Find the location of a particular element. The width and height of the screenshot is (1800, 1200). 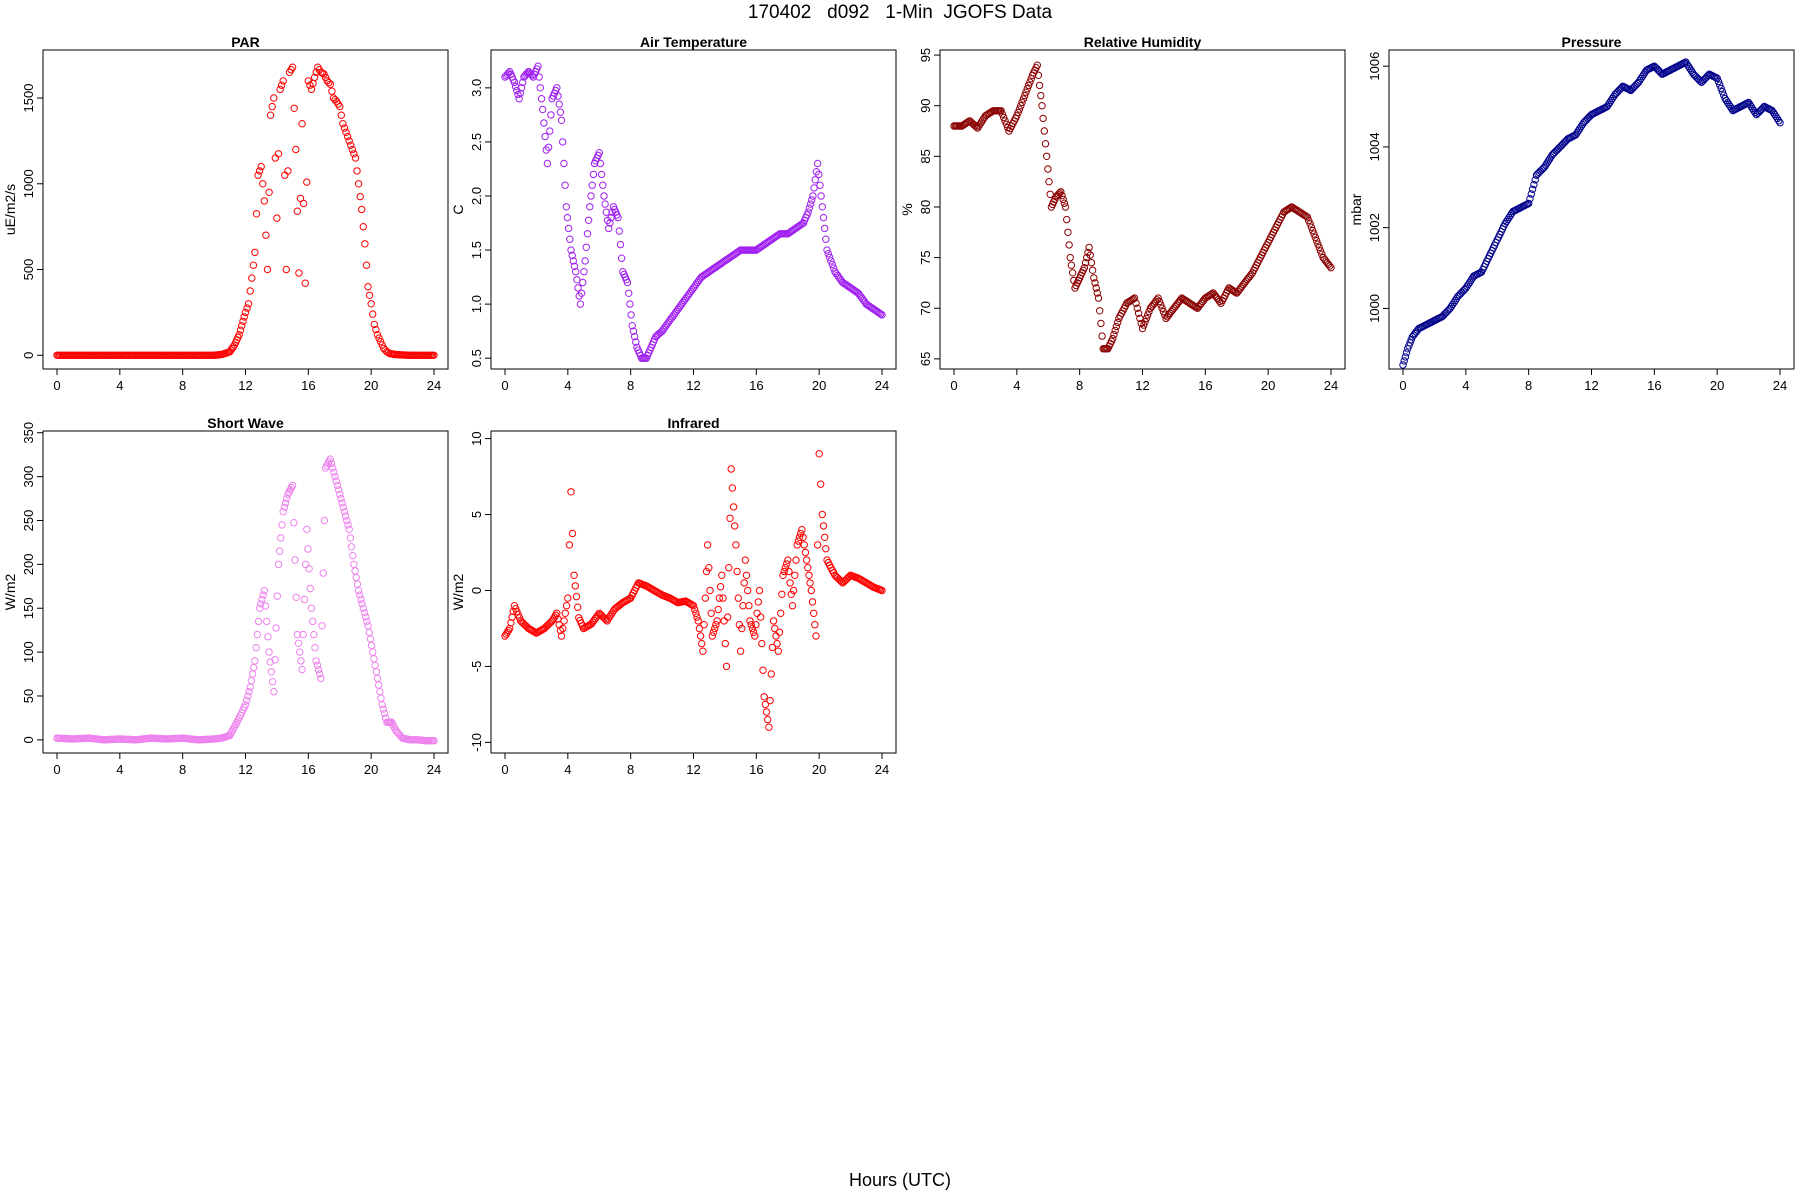

y-axis-label: uE/m2/s is located at coordinates (10, 209).